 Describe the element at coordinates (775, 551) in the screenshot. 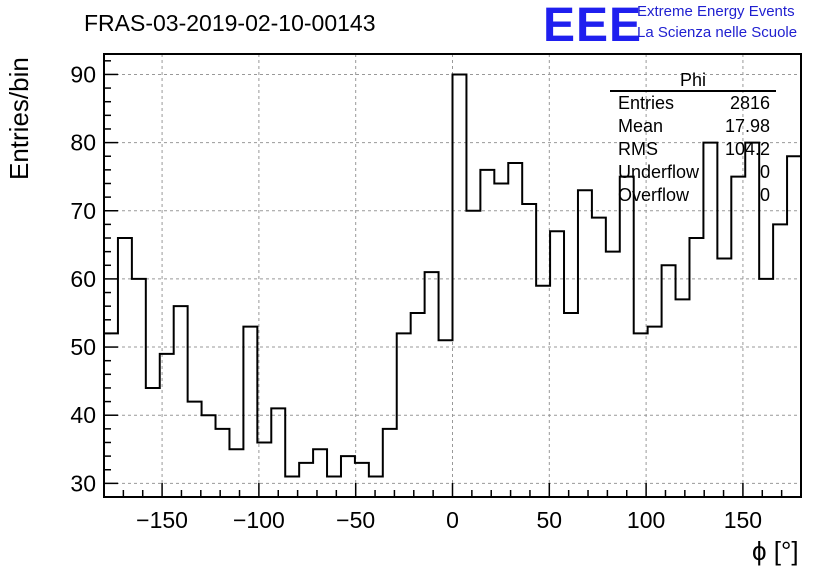

I see `x-axis-label: ϕ [°]` at that location.